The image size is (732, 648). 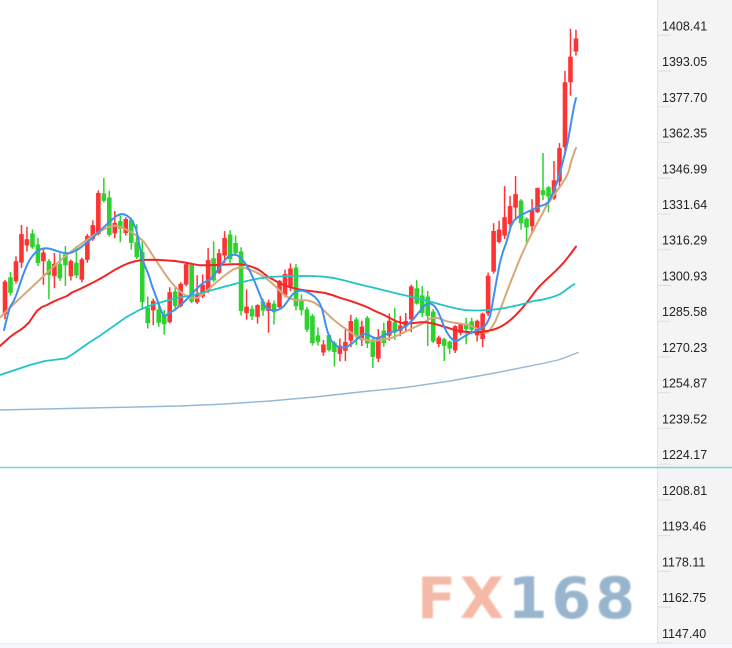 I want to click on time-axis-strip, so click(x=366, y=645).